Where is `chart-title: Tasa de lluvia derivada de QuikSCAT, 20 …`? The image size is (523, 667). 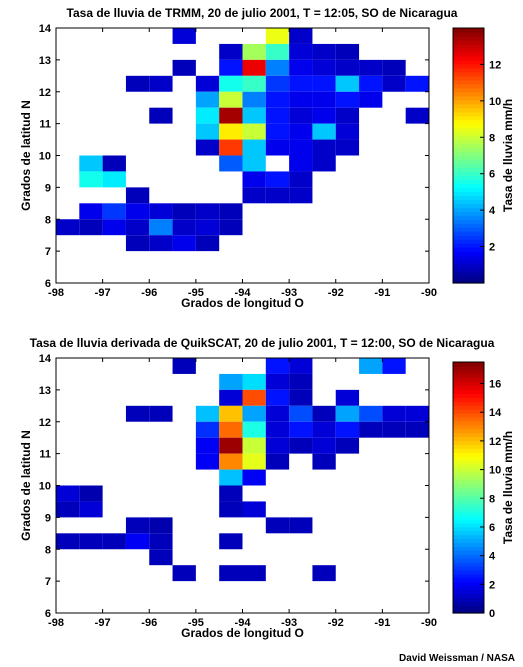
chart-title: Tasa de lluvia derivada de QuikSCAT, 20 … is located at coordinates (262, 343).